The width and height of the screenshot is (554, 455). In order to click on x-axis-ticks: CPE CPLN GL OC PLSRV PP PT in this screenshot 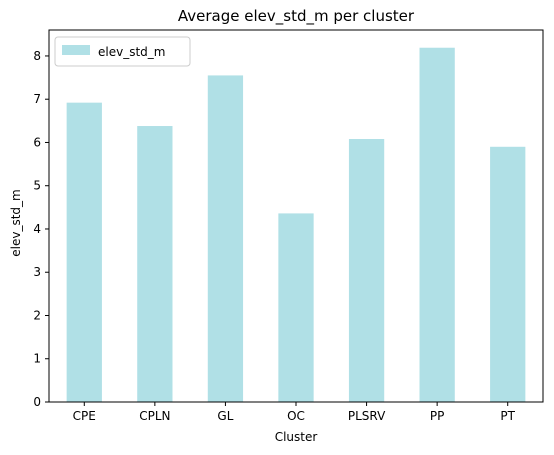, I will do `click(294, 412)`.